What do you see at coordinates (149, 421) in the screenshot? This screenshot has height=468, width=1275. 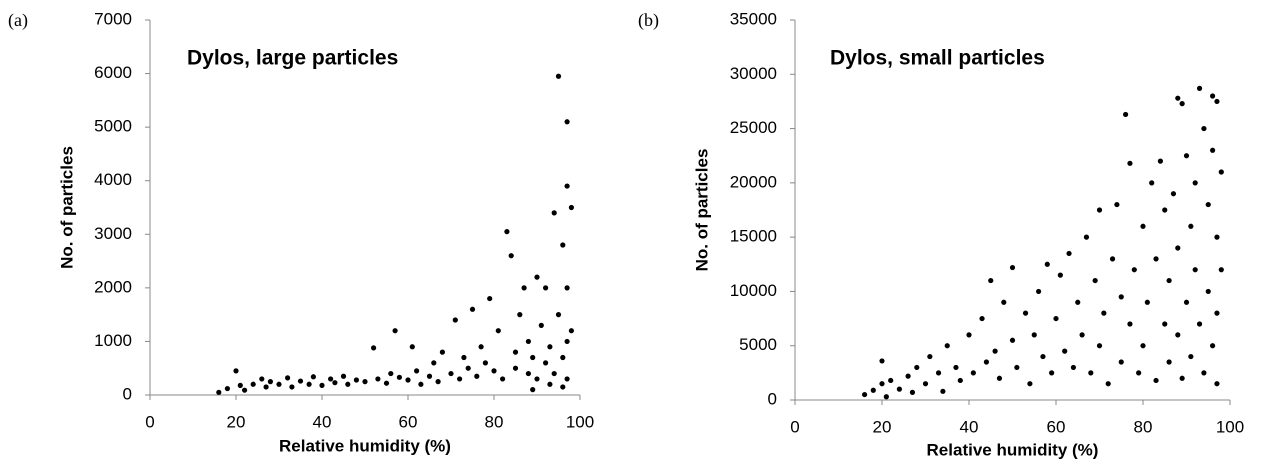 I see `x-tick-label: 0` at bounding box center [149, 421].